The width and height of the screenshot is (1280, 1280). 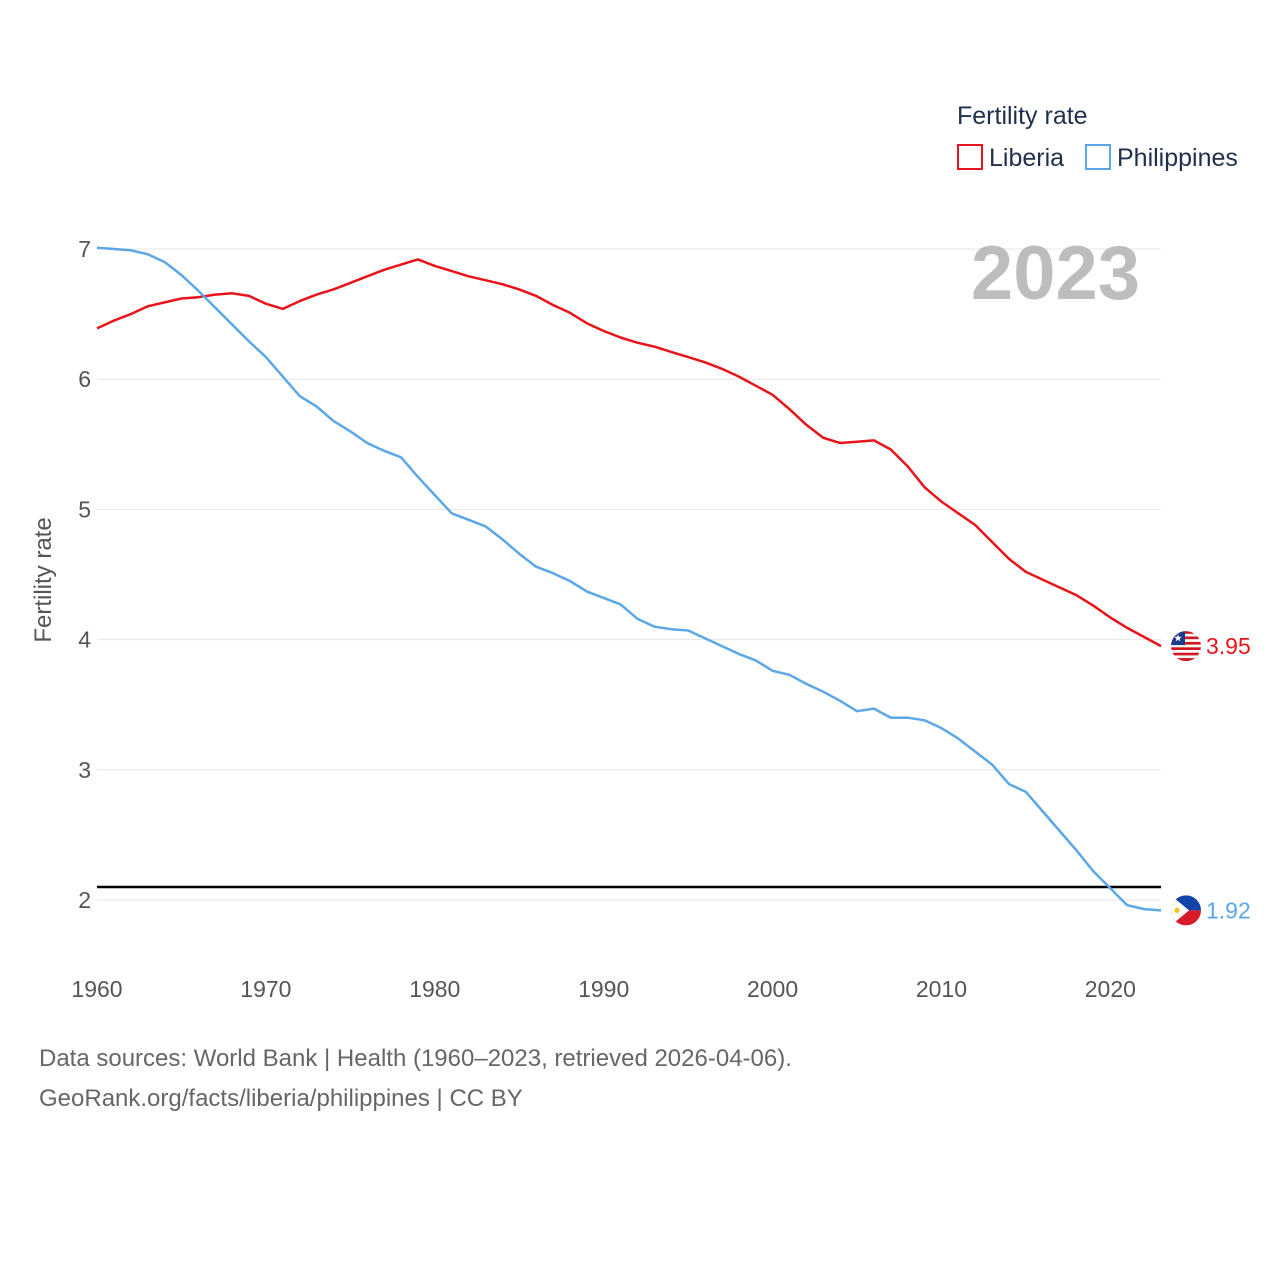 What do you see at coordinates (941, 989) in the screenshot?
I see `x-tick-2010: 2010` at bounding box center [941, 989].